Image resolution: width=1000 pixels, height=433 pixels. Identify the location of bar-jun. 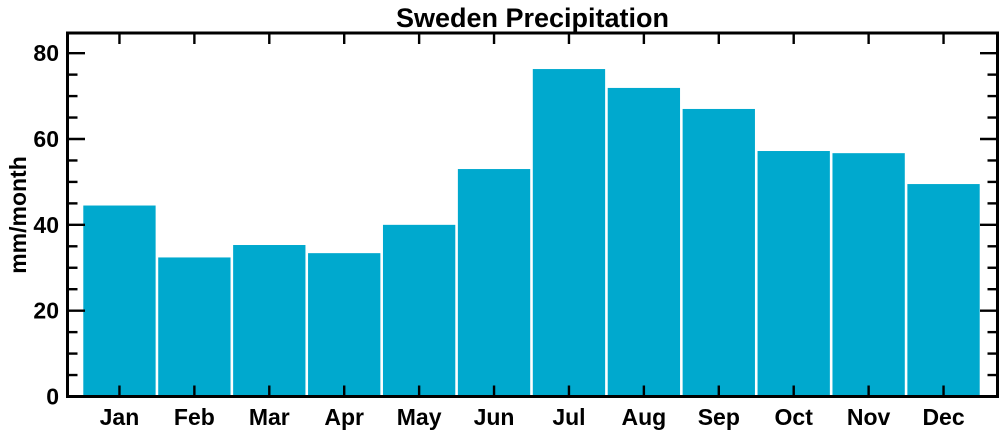
(494, 283).